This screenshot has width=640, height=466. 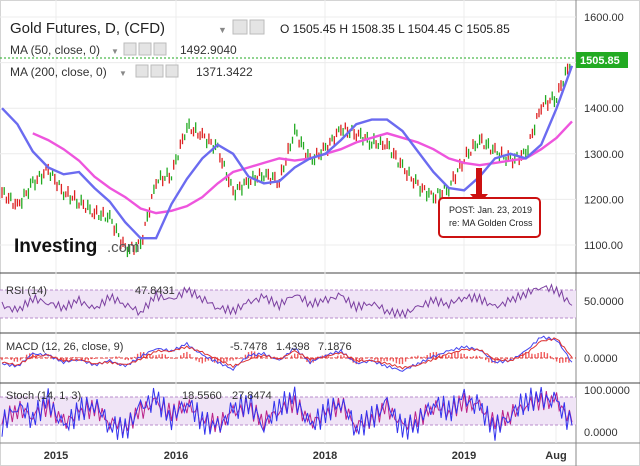 I want to click on stoch-label: Stoch (14, 1, 3), so click(x=43, y=396).